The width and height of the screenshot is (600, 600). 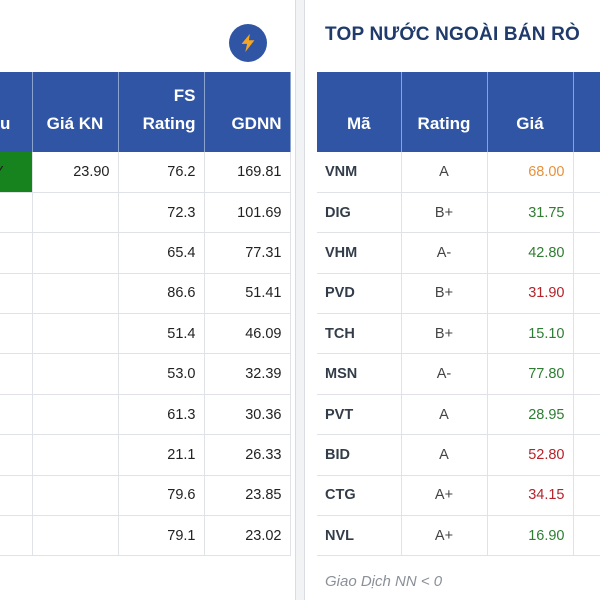 What do you see at coordinates (359, 536) in the screenshot?
I see `stock-code-cell: NVL` at bounding box center [359, 536].